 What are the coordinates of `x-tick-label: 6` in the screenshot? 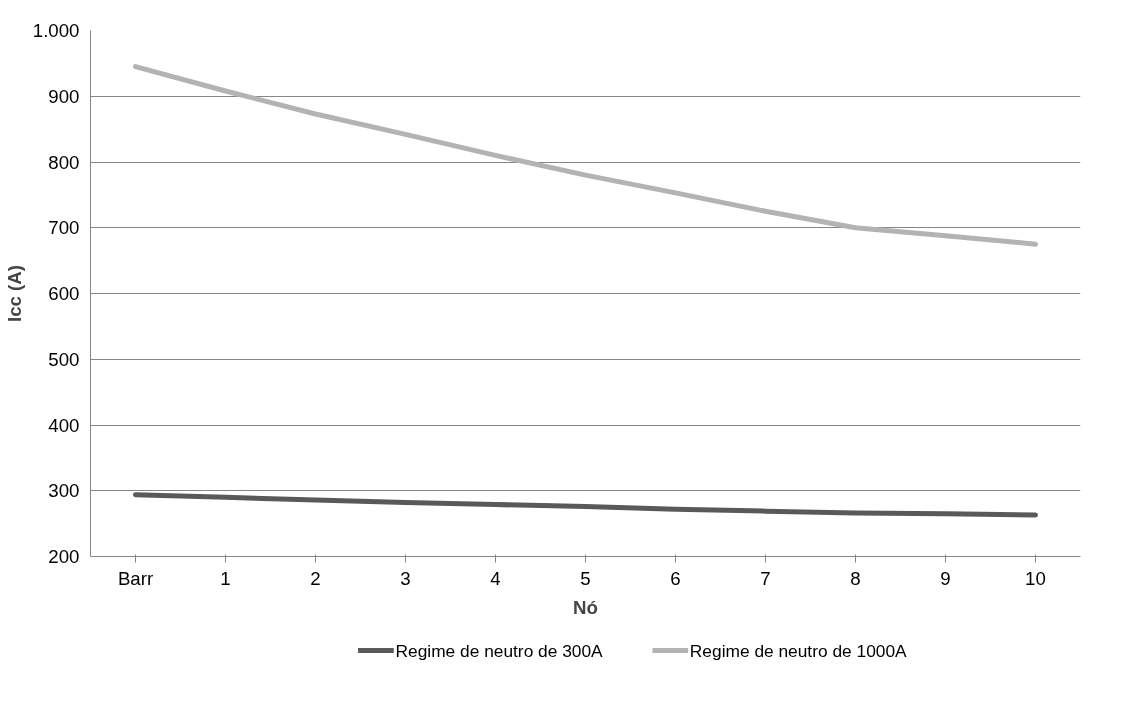 It's located at (675, 578).